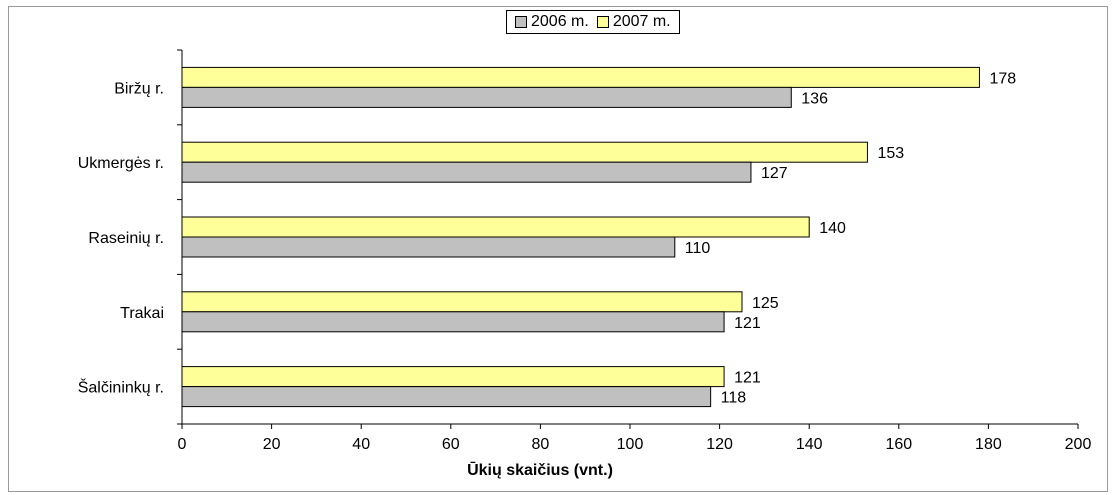  I want to click on category-label: Ukmergės r., so click(121, 163).